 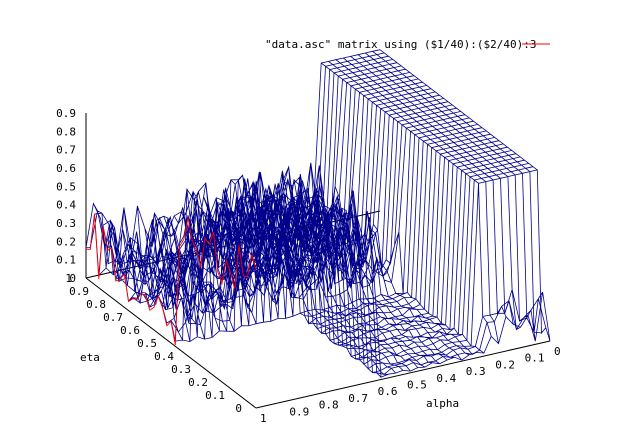 I want to click on z-tick-label: 0.9, so click(x=66, y=113).